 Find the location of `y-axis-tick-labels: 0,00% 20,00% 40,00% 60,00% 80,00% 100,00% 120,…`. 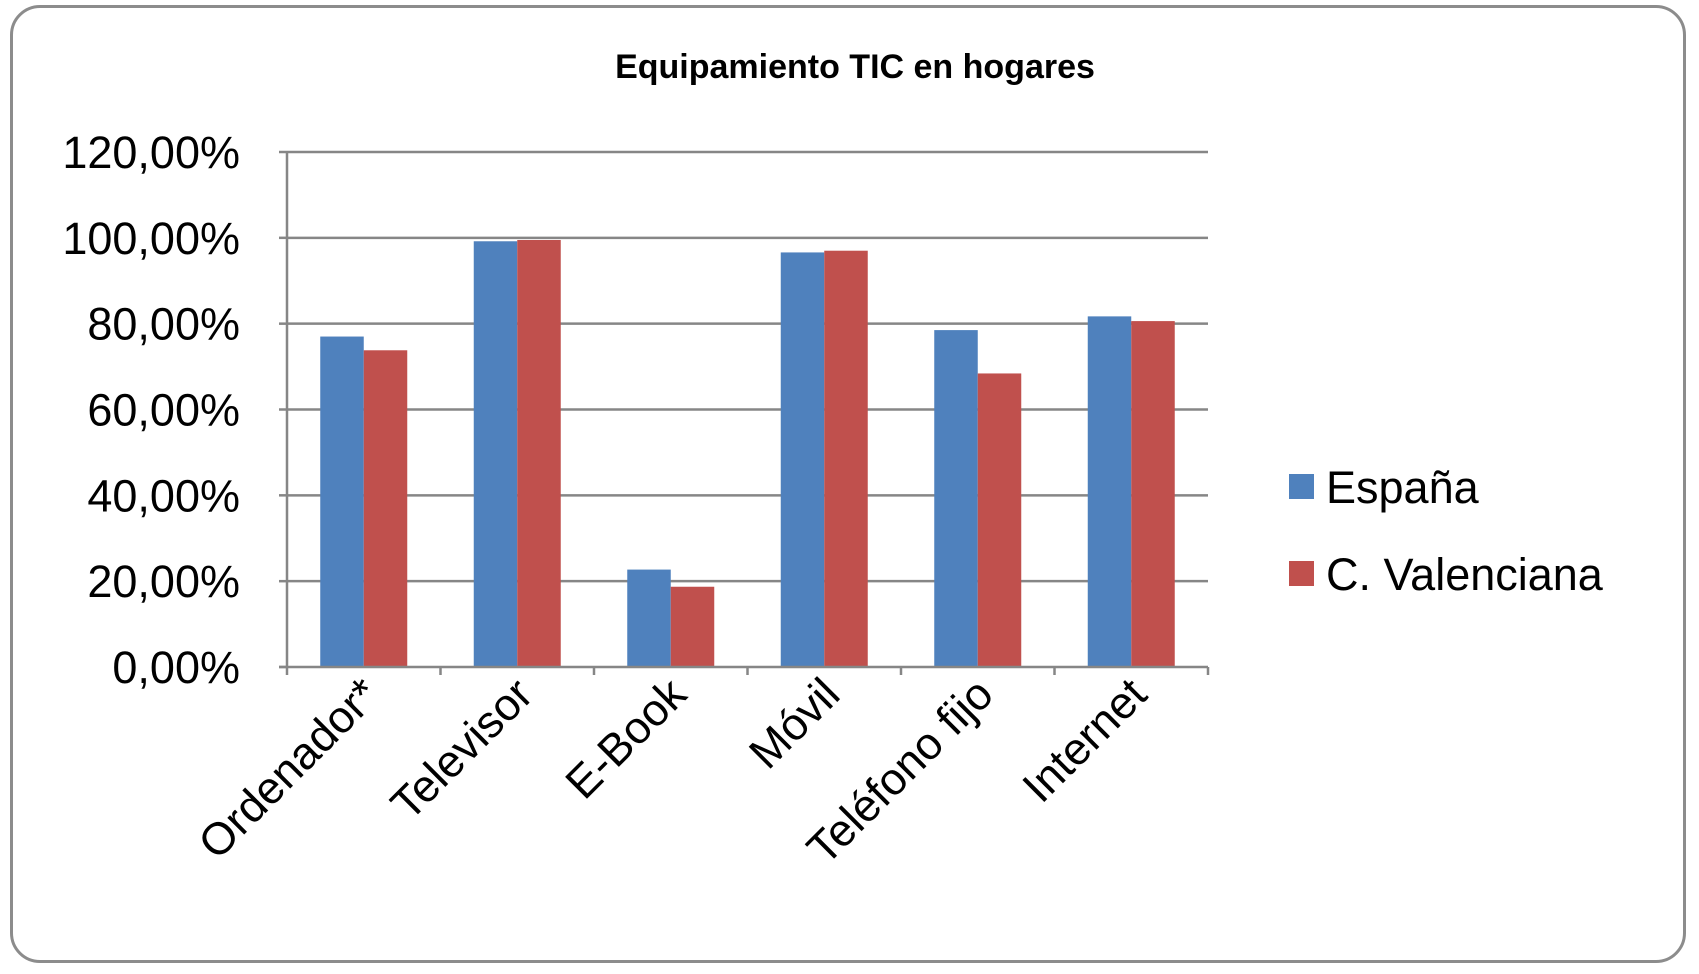

y-axis-tick-labels: 0,00% 20,00% 40,00% 60,00% 80,00% 100,00% 120,… is located at coordinates (151, 410).